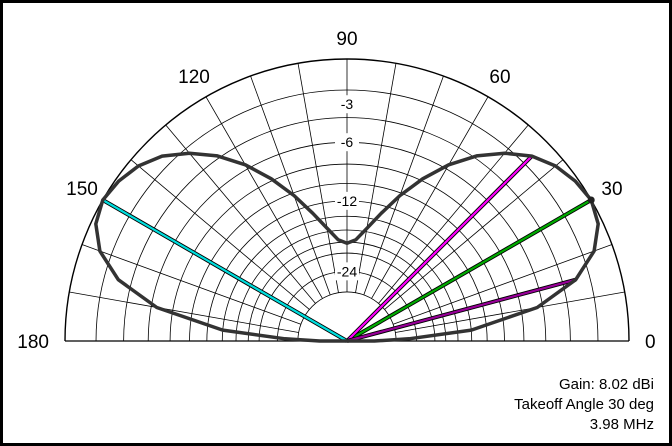  I want to click on marker-line-cyan, so click(225, 270).